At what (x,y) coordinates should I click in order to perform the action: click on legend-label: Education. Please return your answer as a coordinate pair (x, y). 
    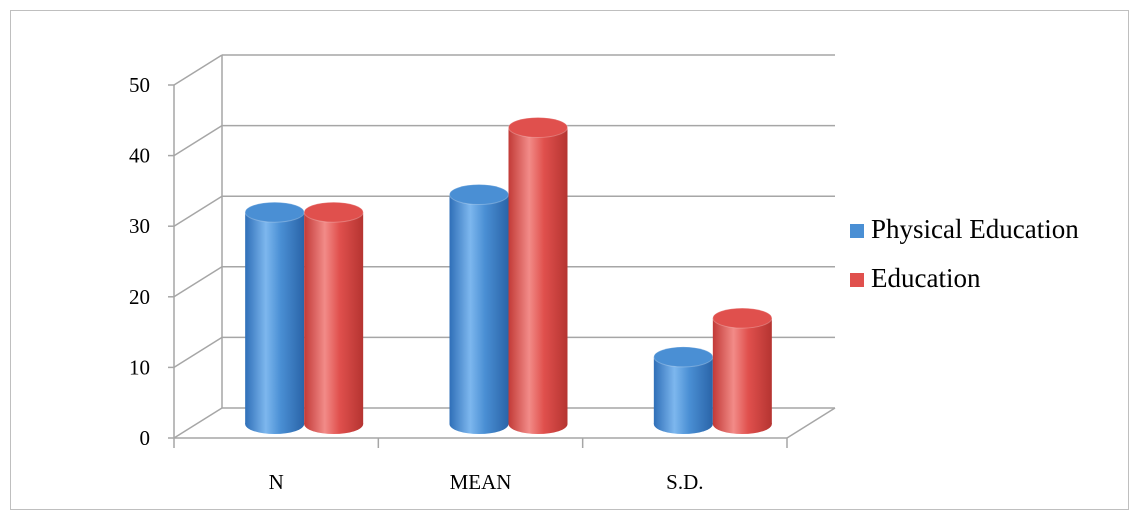
    Looking at the image, I should click on (926, 278).